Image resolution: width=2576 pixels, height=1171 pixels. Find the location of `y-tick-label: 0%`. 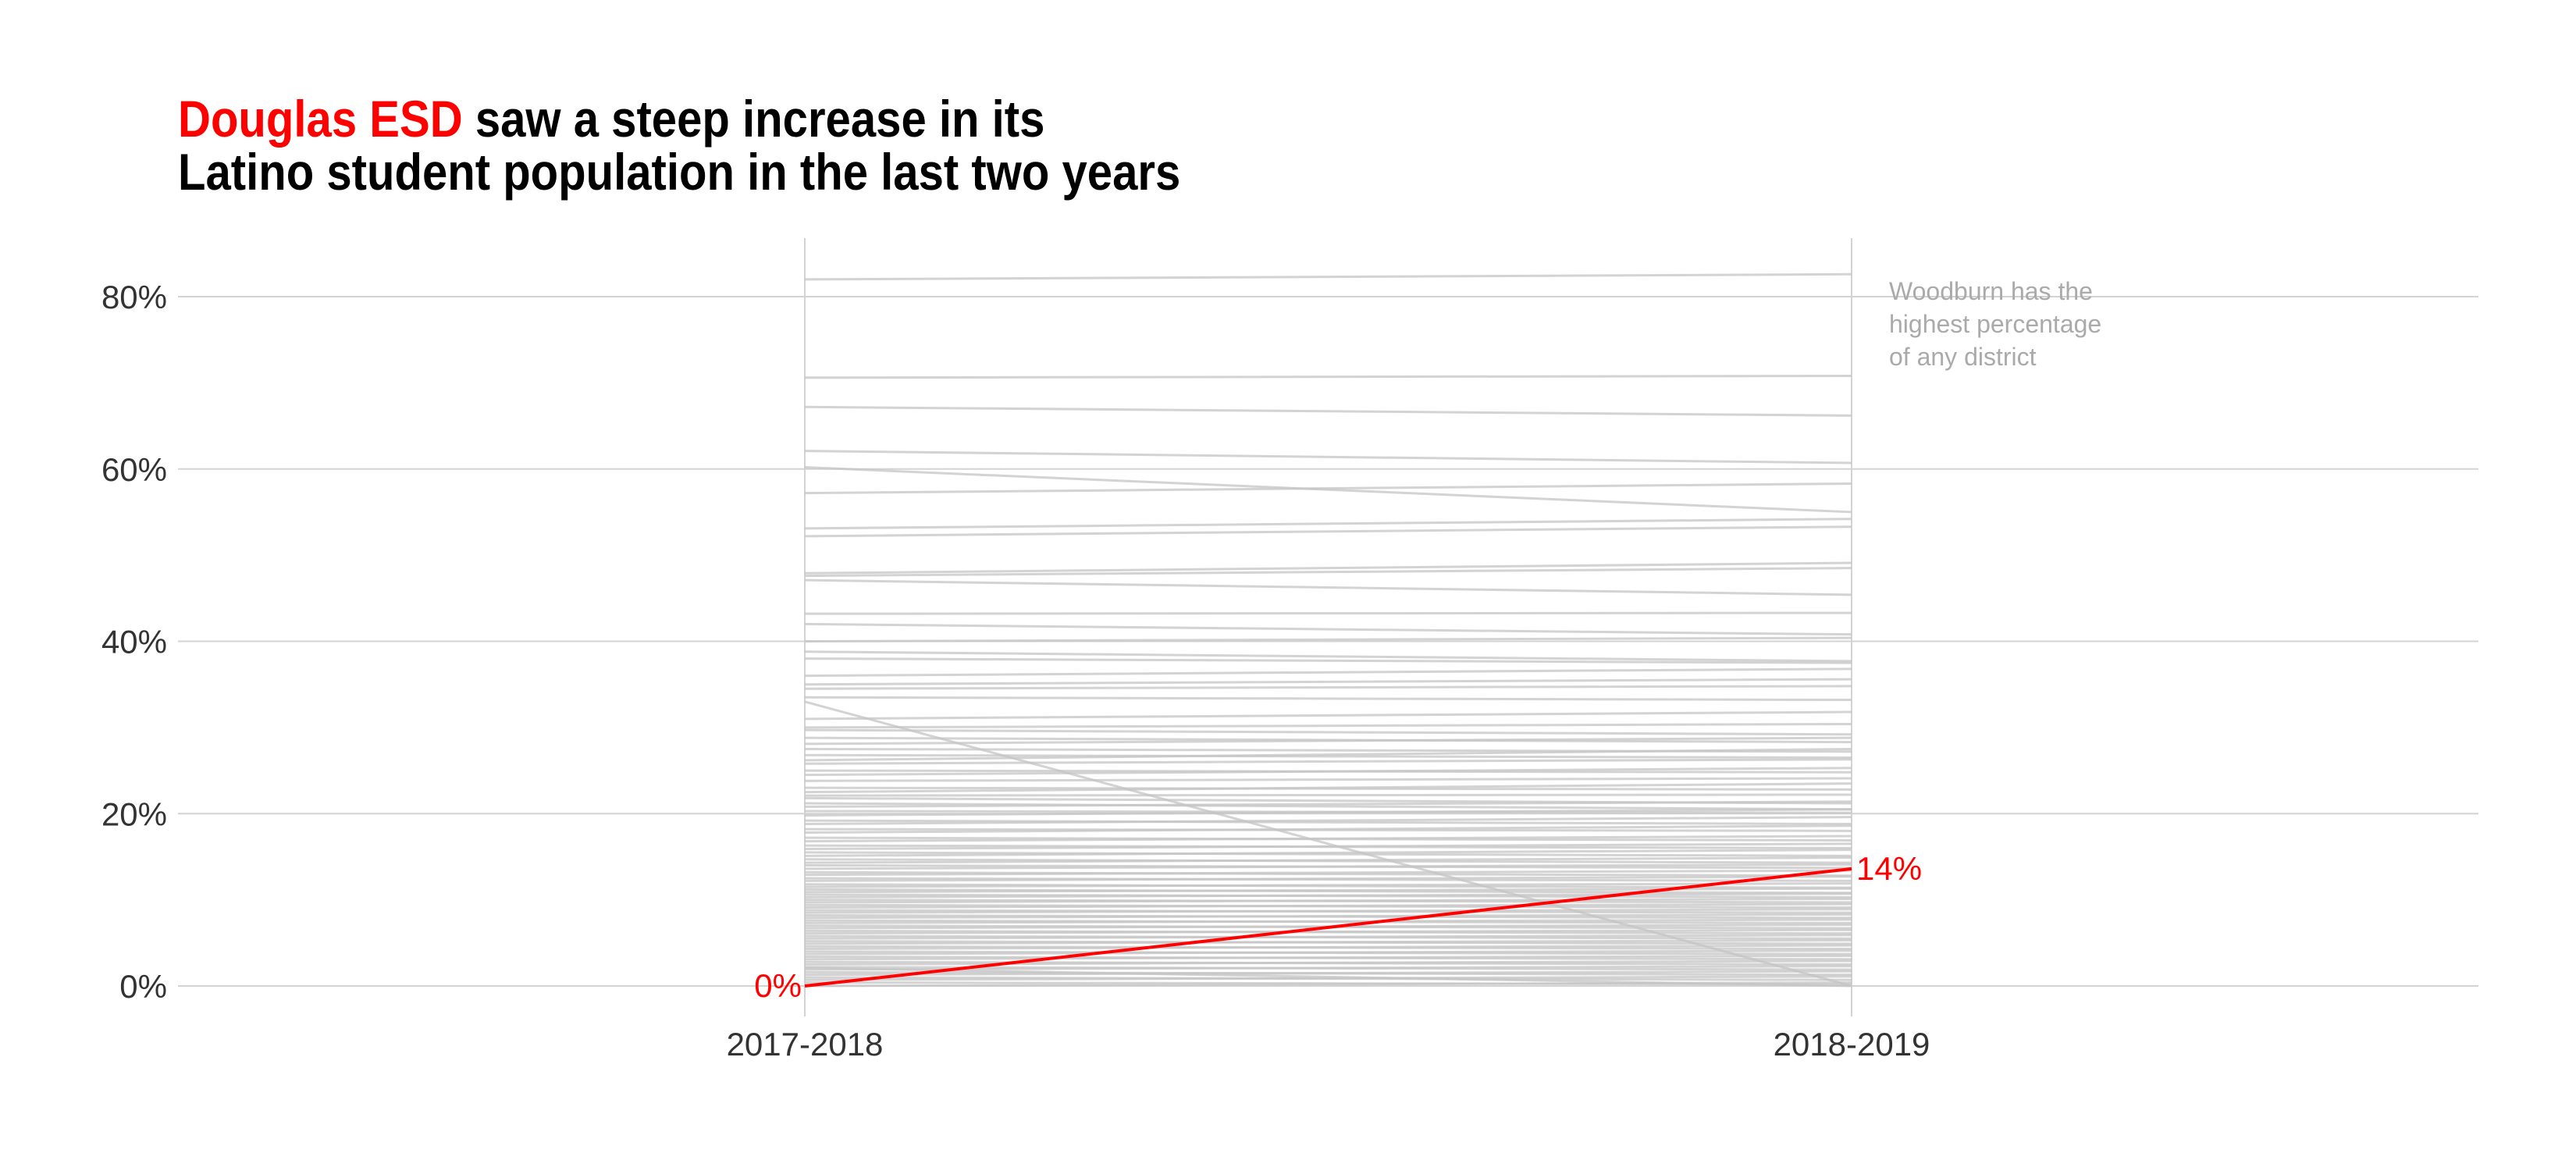

y-tick-label: 0% is located at coordinates (143, 986).